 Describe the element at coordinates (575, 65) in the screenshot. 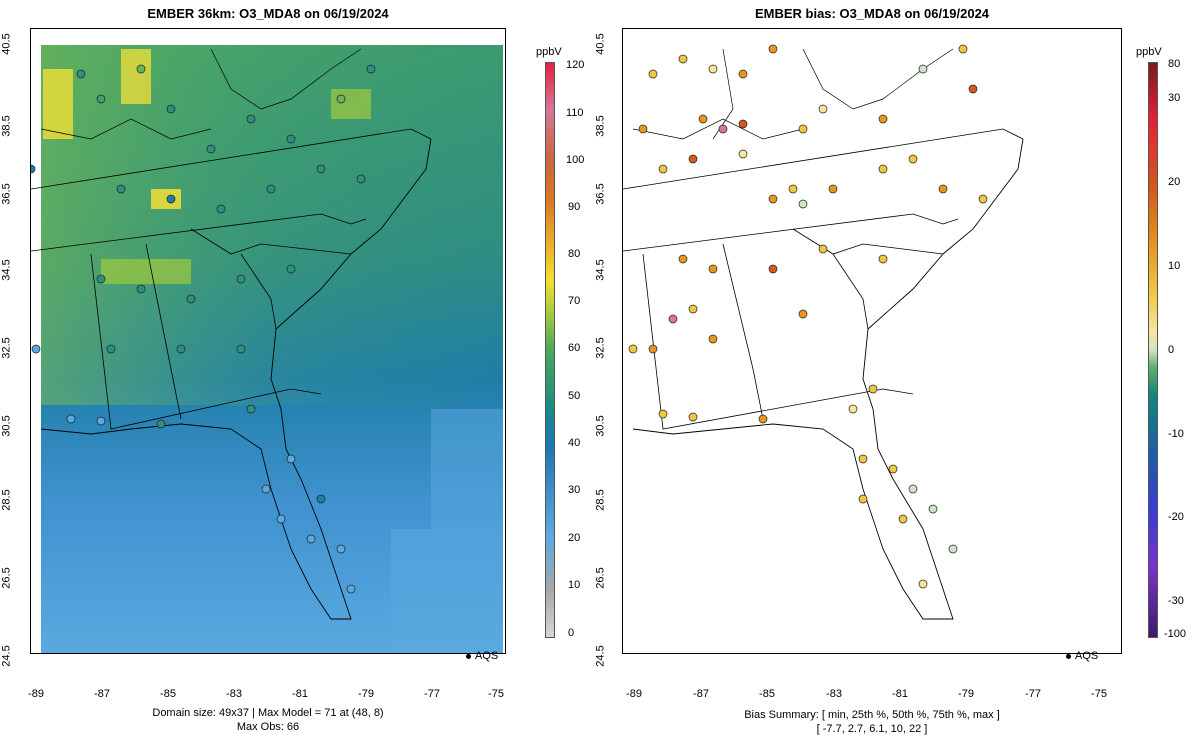

I see `legend-tick: 120` at that location.